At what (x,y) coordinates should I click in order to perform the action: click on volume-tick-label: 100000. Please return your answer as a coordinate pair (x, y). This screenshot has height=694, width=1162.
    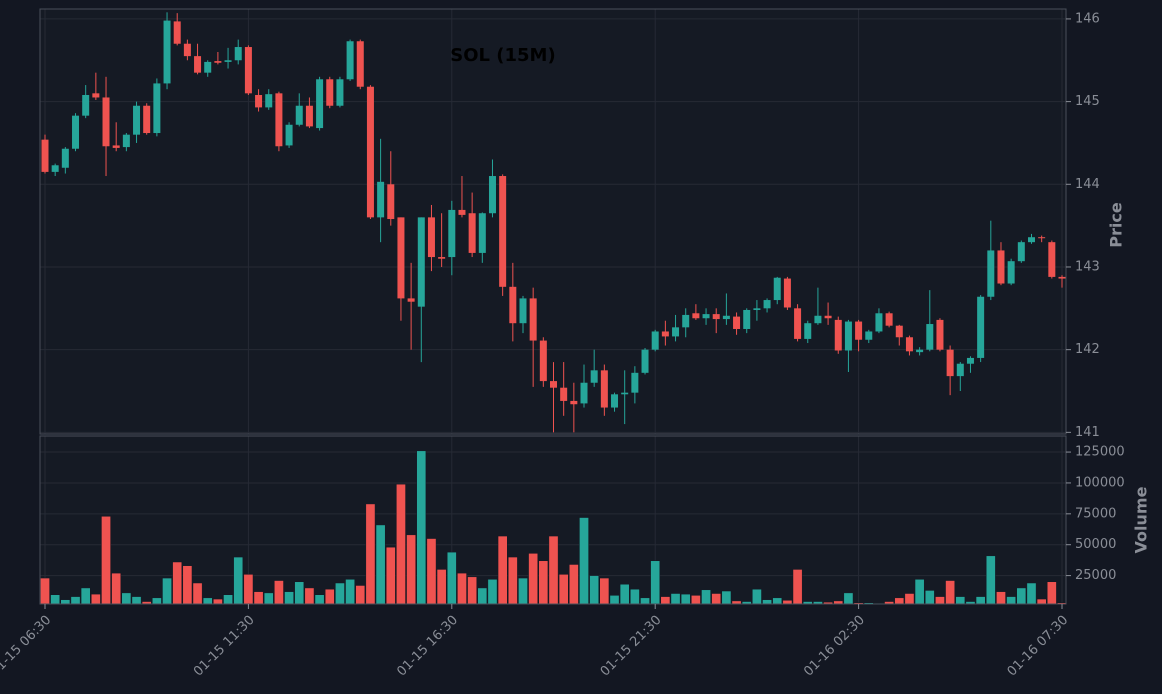
    Looking at the image, I should click on (1100, 482).